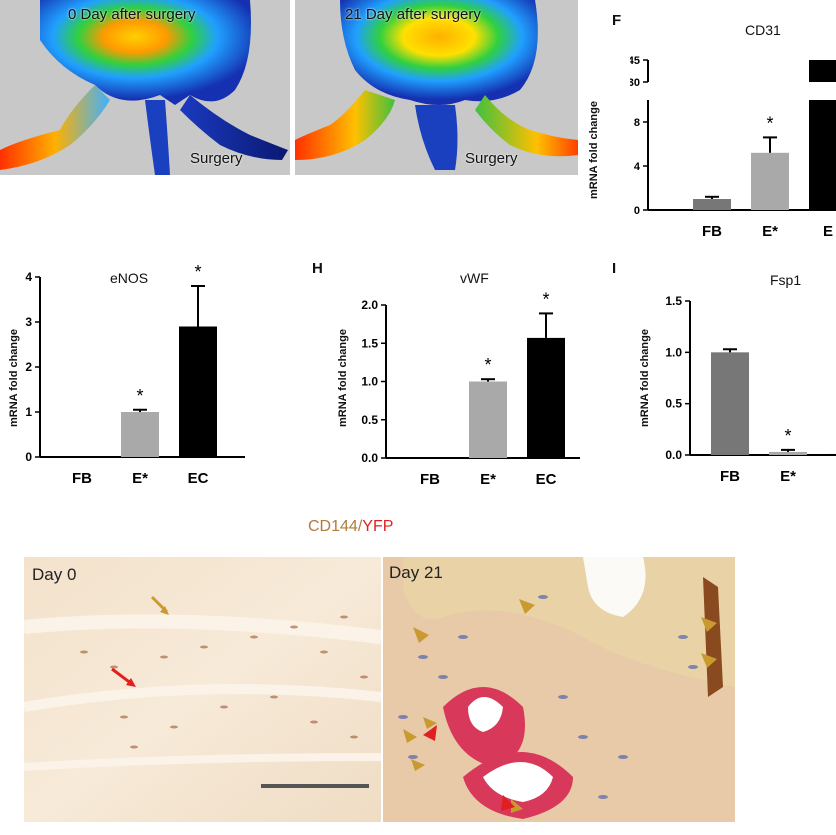  Describe the element at coordinates (14, 378) in the screenshot. I see `ylabel-enos: mRNA fold change` at that location.